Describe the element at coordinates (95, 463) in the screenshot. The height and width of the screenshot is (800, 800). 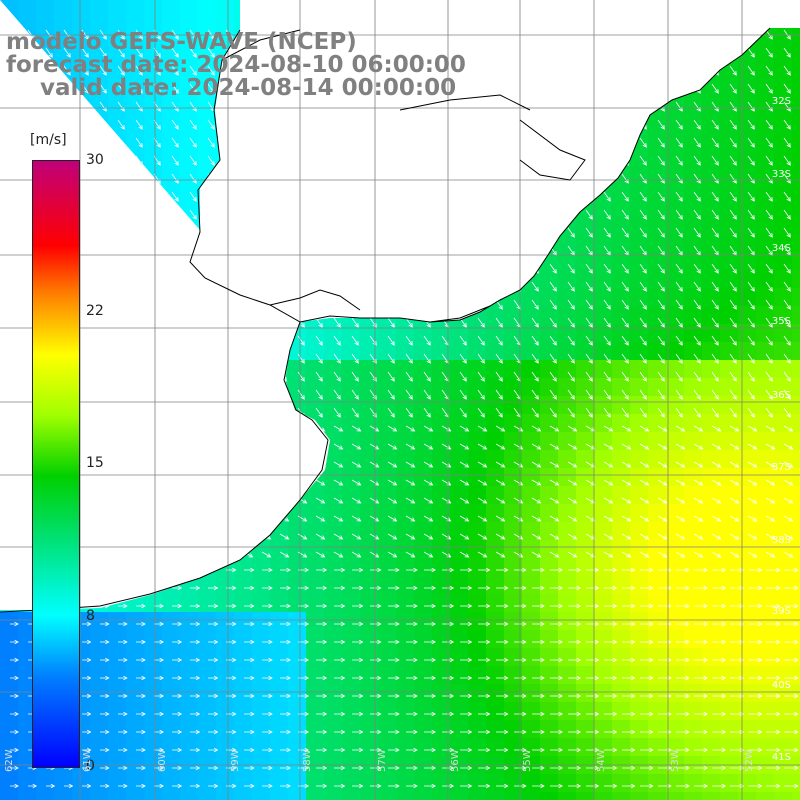
I see `colorbar-tick-label: 15` at that location.